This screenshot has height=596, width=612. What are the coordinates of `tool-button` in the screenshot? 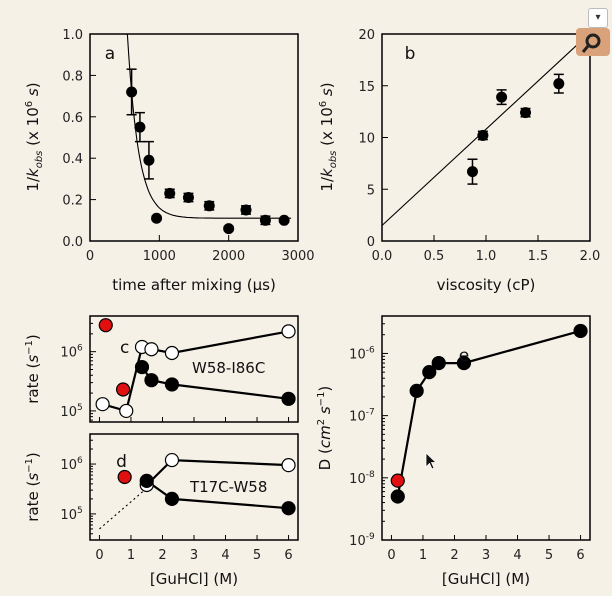 It's located at (593, 42).